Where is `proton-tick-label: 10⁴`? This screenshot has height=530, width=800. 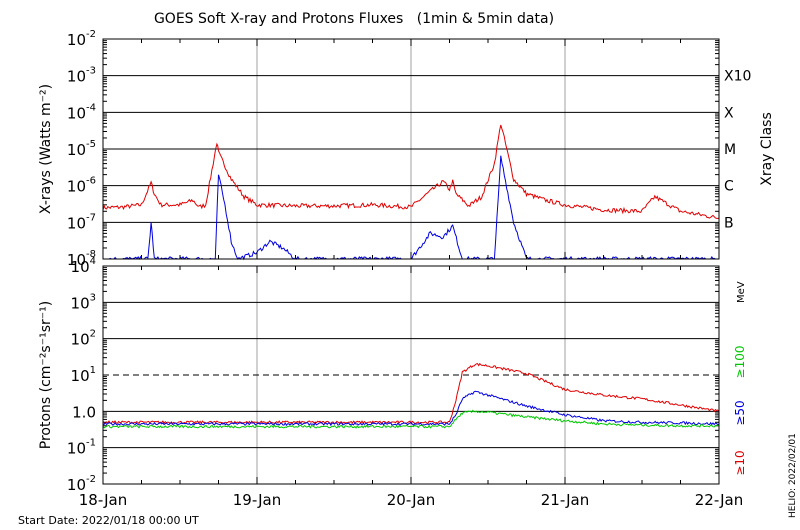 proton-tick-label: 10⁴ is located at coordinates (83, 266).